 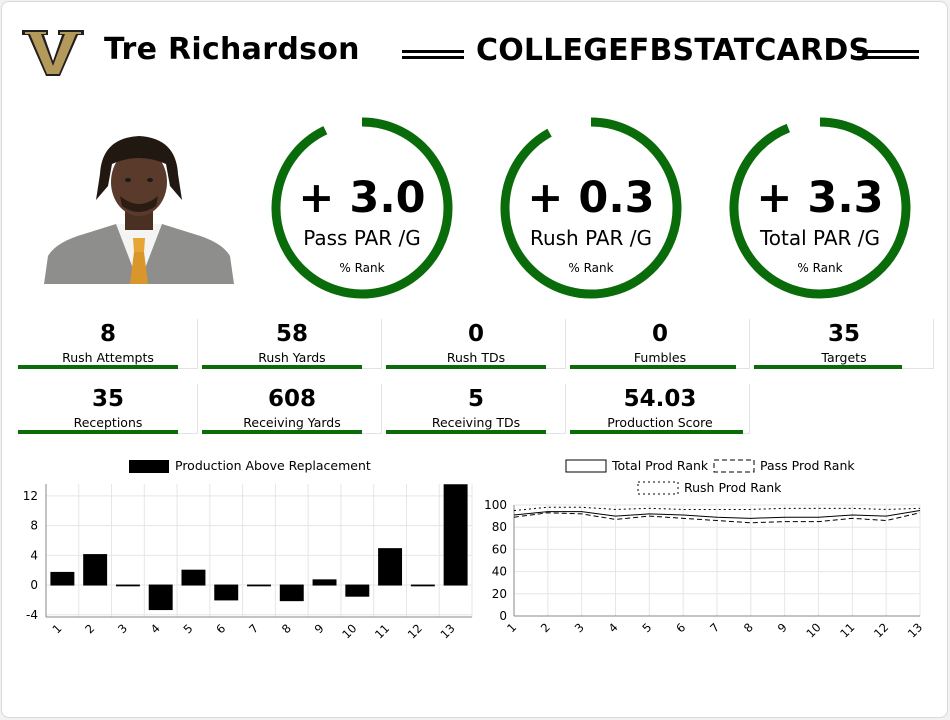 I want to click on stat-label: Receptions, so click(x=108, y=422).